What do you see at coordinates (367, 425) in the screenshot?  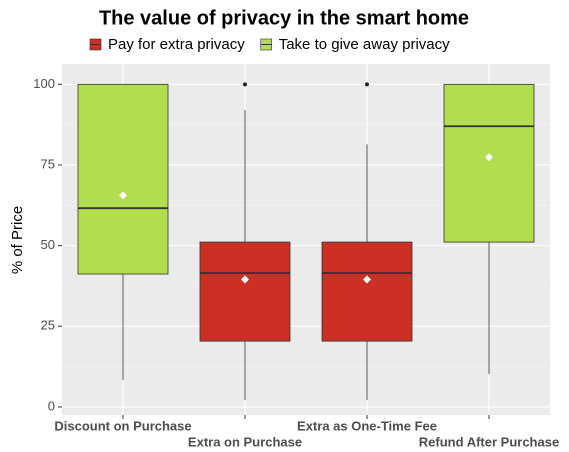 I see `x-tick-label: Extra as One-Time Fee` at bounding box center [367, 425].